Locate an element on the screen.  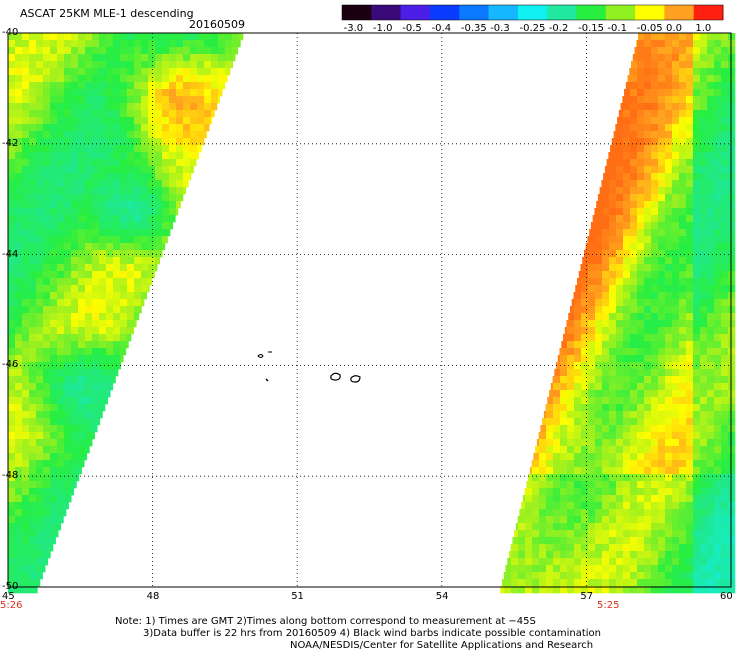
colorbar-tick-label: -0.1 is located at coordinates (617, 28).